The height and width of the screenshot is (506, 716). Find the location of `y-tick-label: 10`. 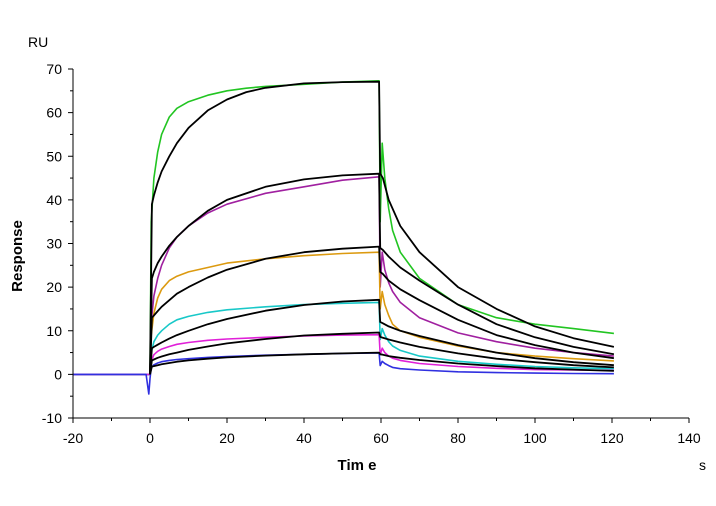

y-tick-label: 10 is located at coordinates (54, 331).